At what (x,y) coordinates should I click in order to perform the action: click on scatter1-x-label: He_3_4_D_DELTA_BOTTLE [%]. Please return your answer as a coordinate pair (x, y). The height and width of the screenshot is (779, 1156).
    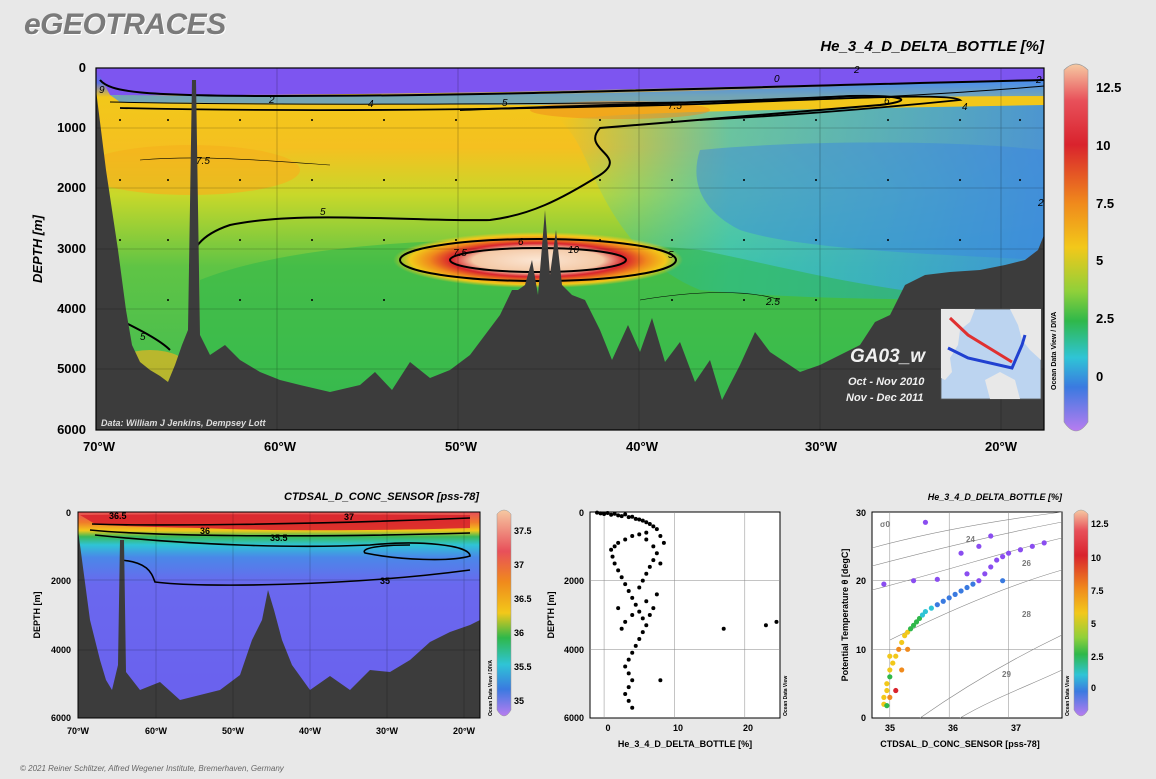
    Looking at the image, I should click on (685, 744).